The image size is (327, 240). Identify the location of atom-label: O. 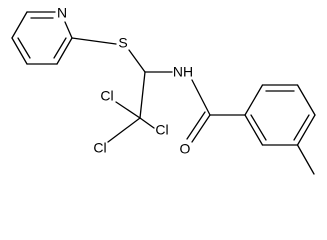
(185, 149).